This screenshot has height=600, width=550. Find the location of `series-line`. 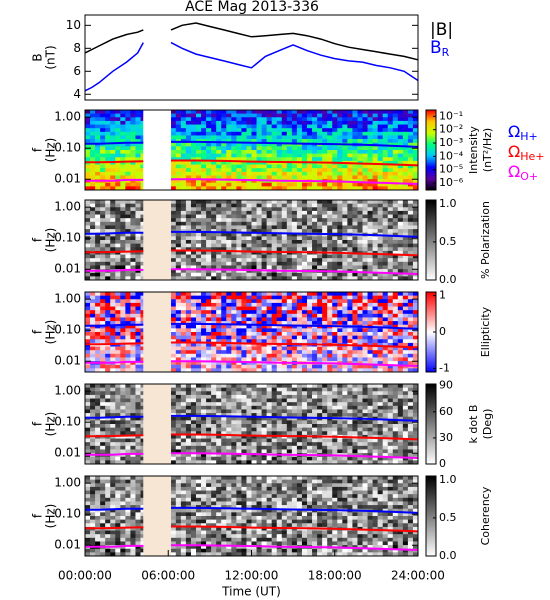

series-line is located at coordinates (251, 66).